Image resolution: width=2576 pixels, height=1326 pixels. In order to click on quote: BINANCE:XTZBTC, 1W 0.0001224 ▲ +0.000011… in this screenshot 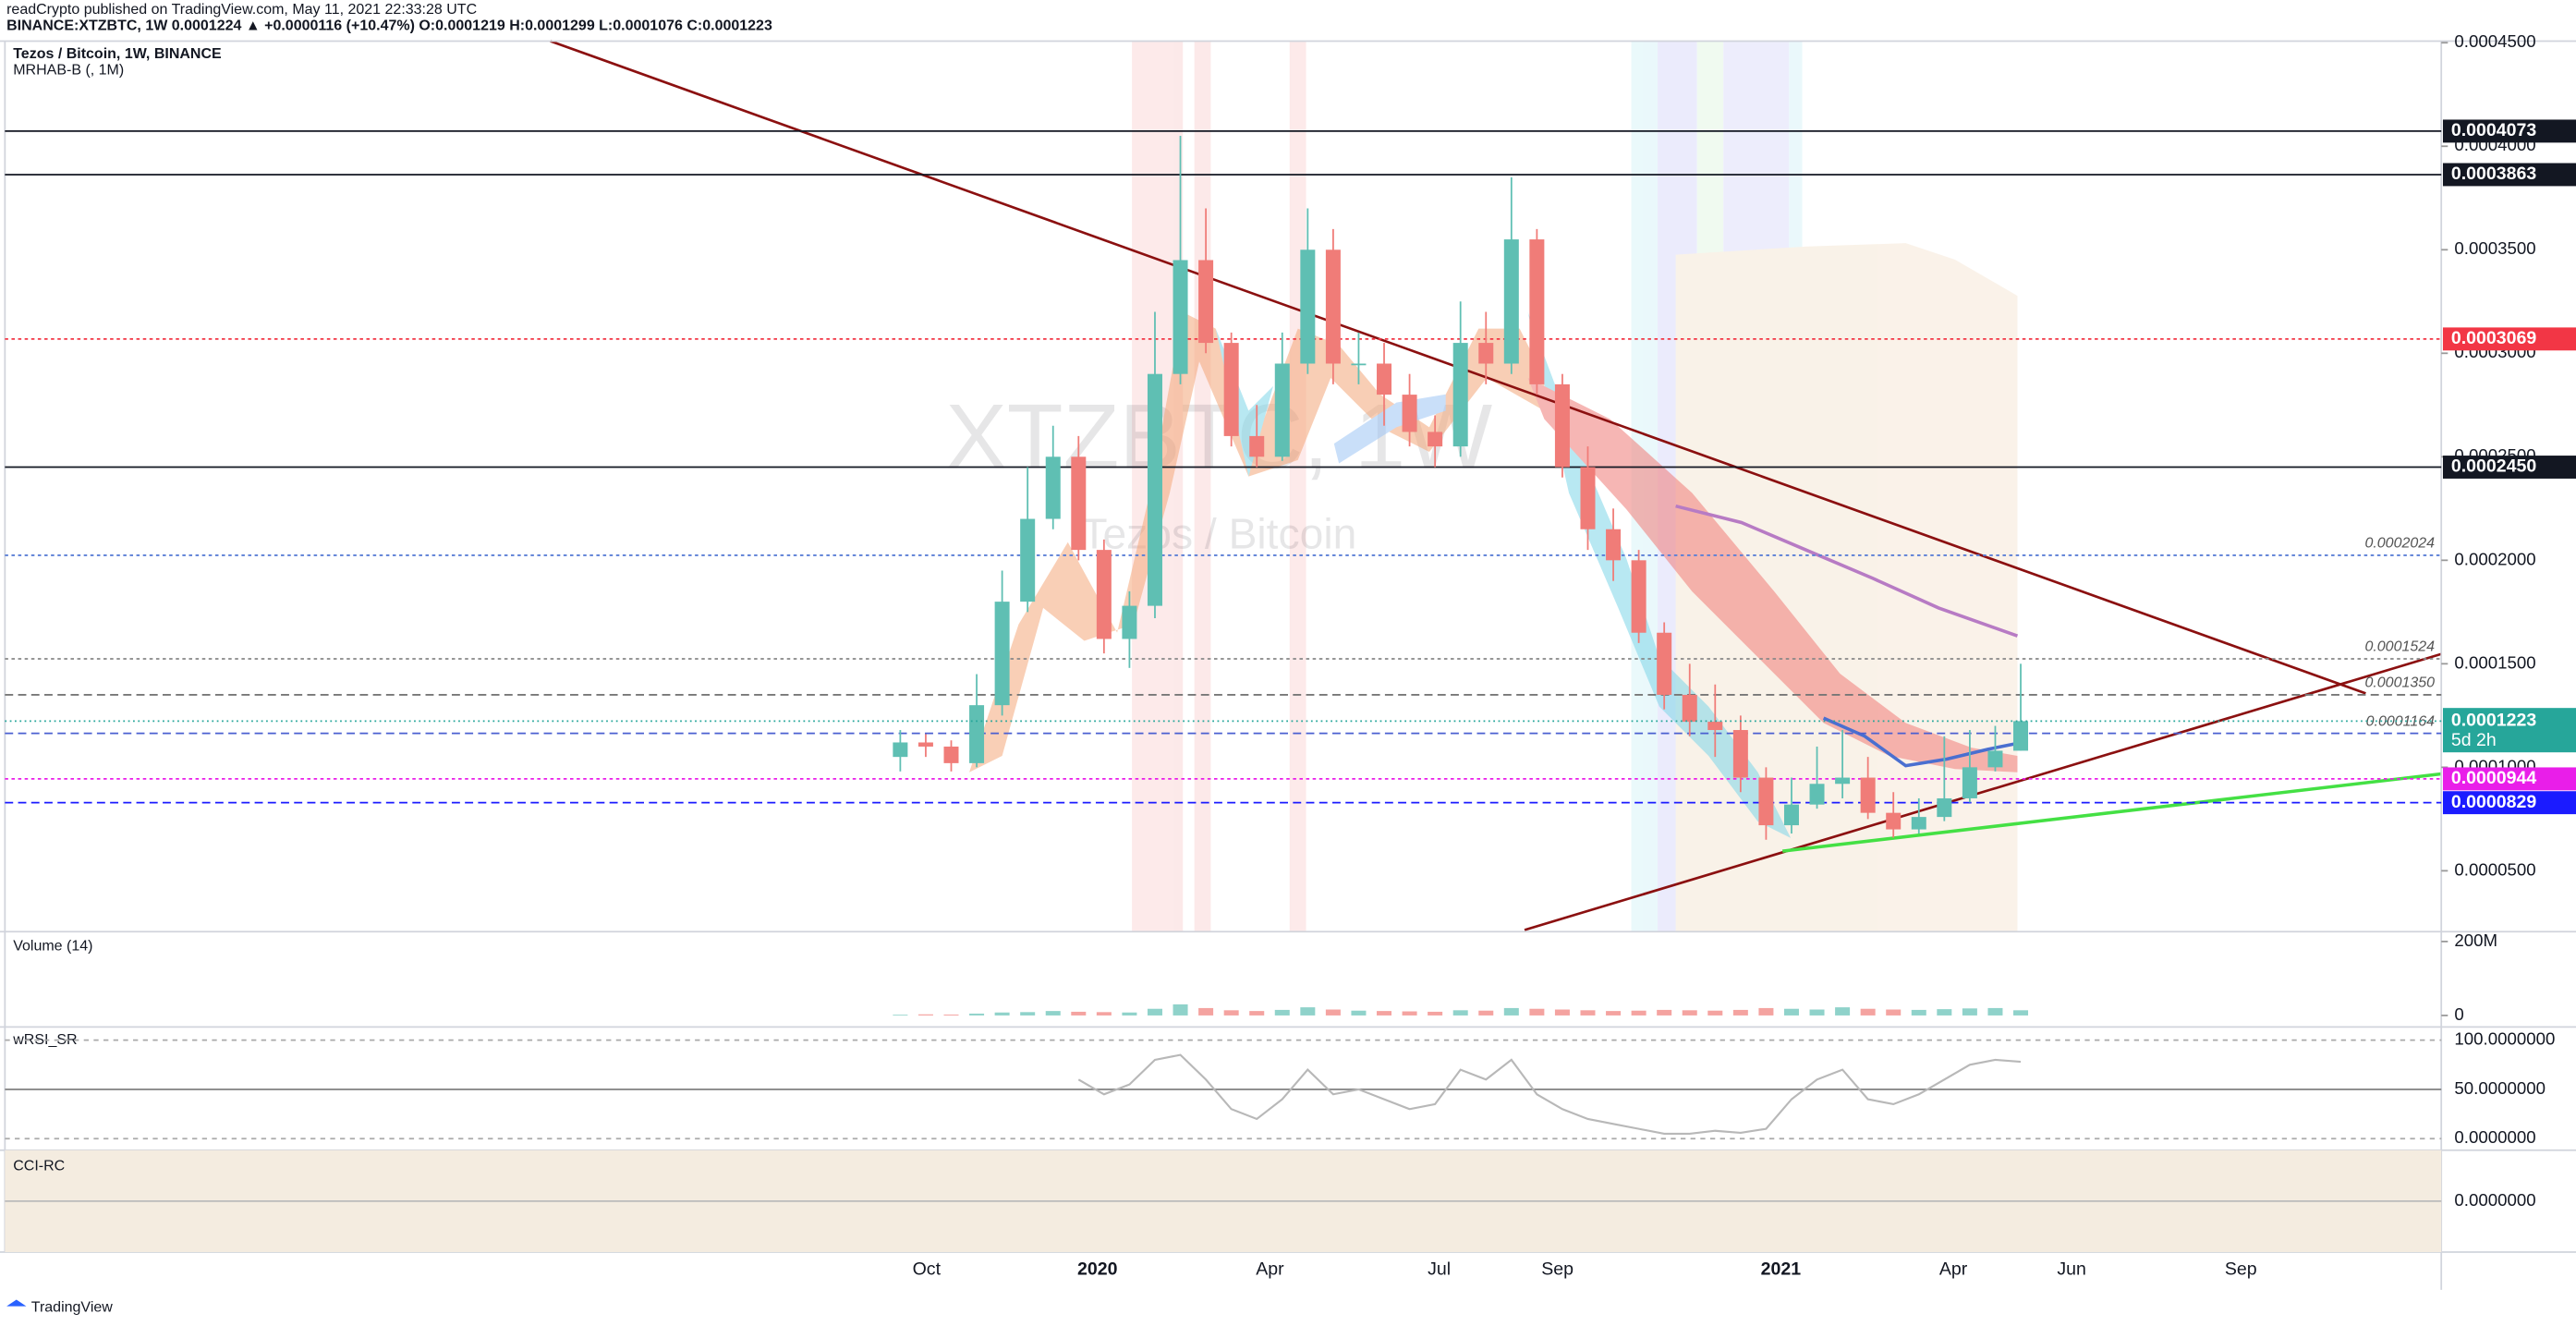, I will do `click(389, 26)`.